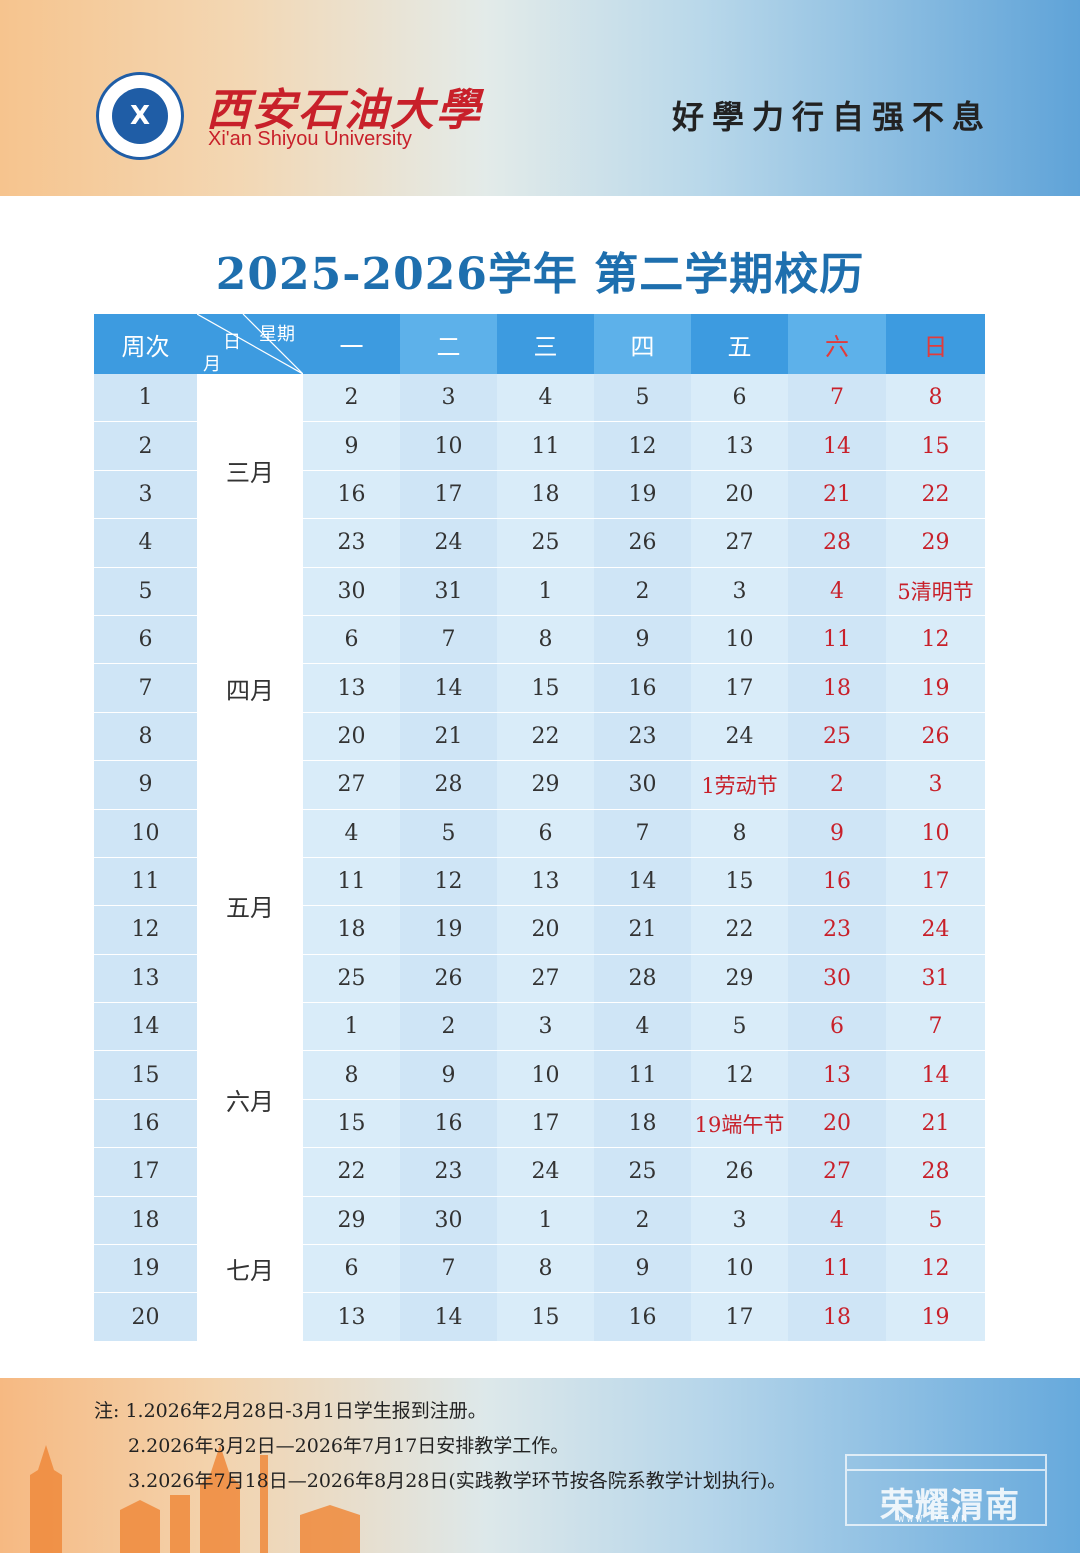  I want to click on week-number: 20, so click(145, 1317).